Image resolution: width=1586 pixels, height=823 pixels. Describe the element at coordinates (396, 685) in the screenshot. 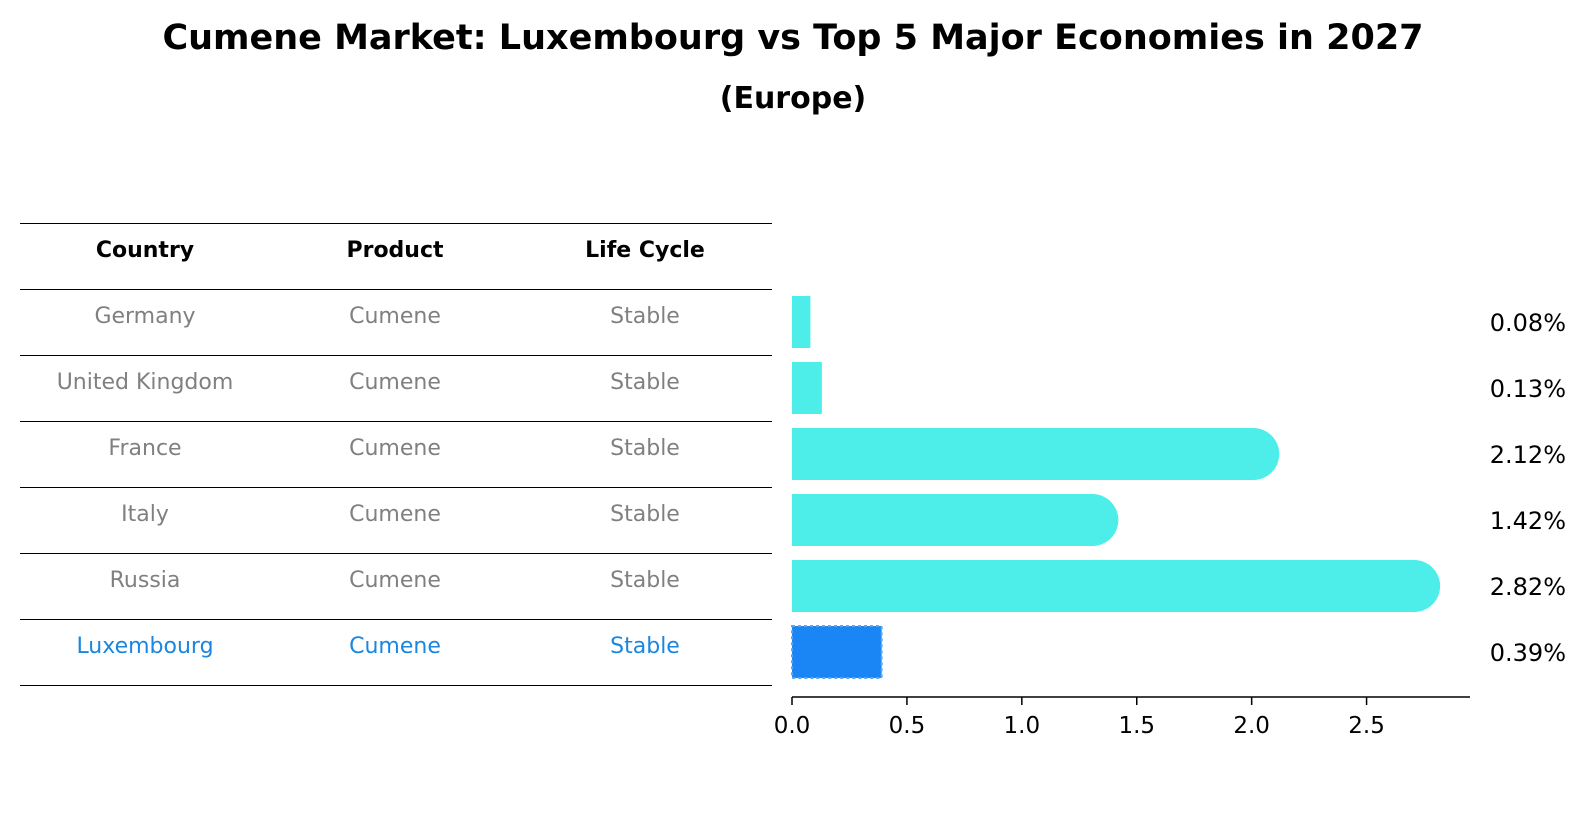

I see `table-rule-bottom` at that location.